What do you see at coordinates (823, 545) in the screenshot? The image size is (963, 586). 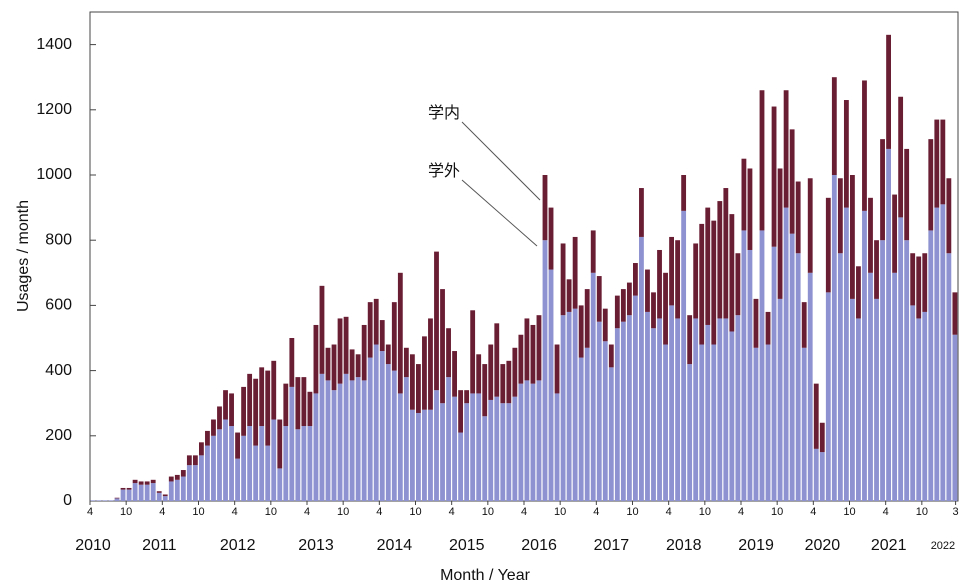 I see `year-label: 2020` at bounding box center [823, 545].